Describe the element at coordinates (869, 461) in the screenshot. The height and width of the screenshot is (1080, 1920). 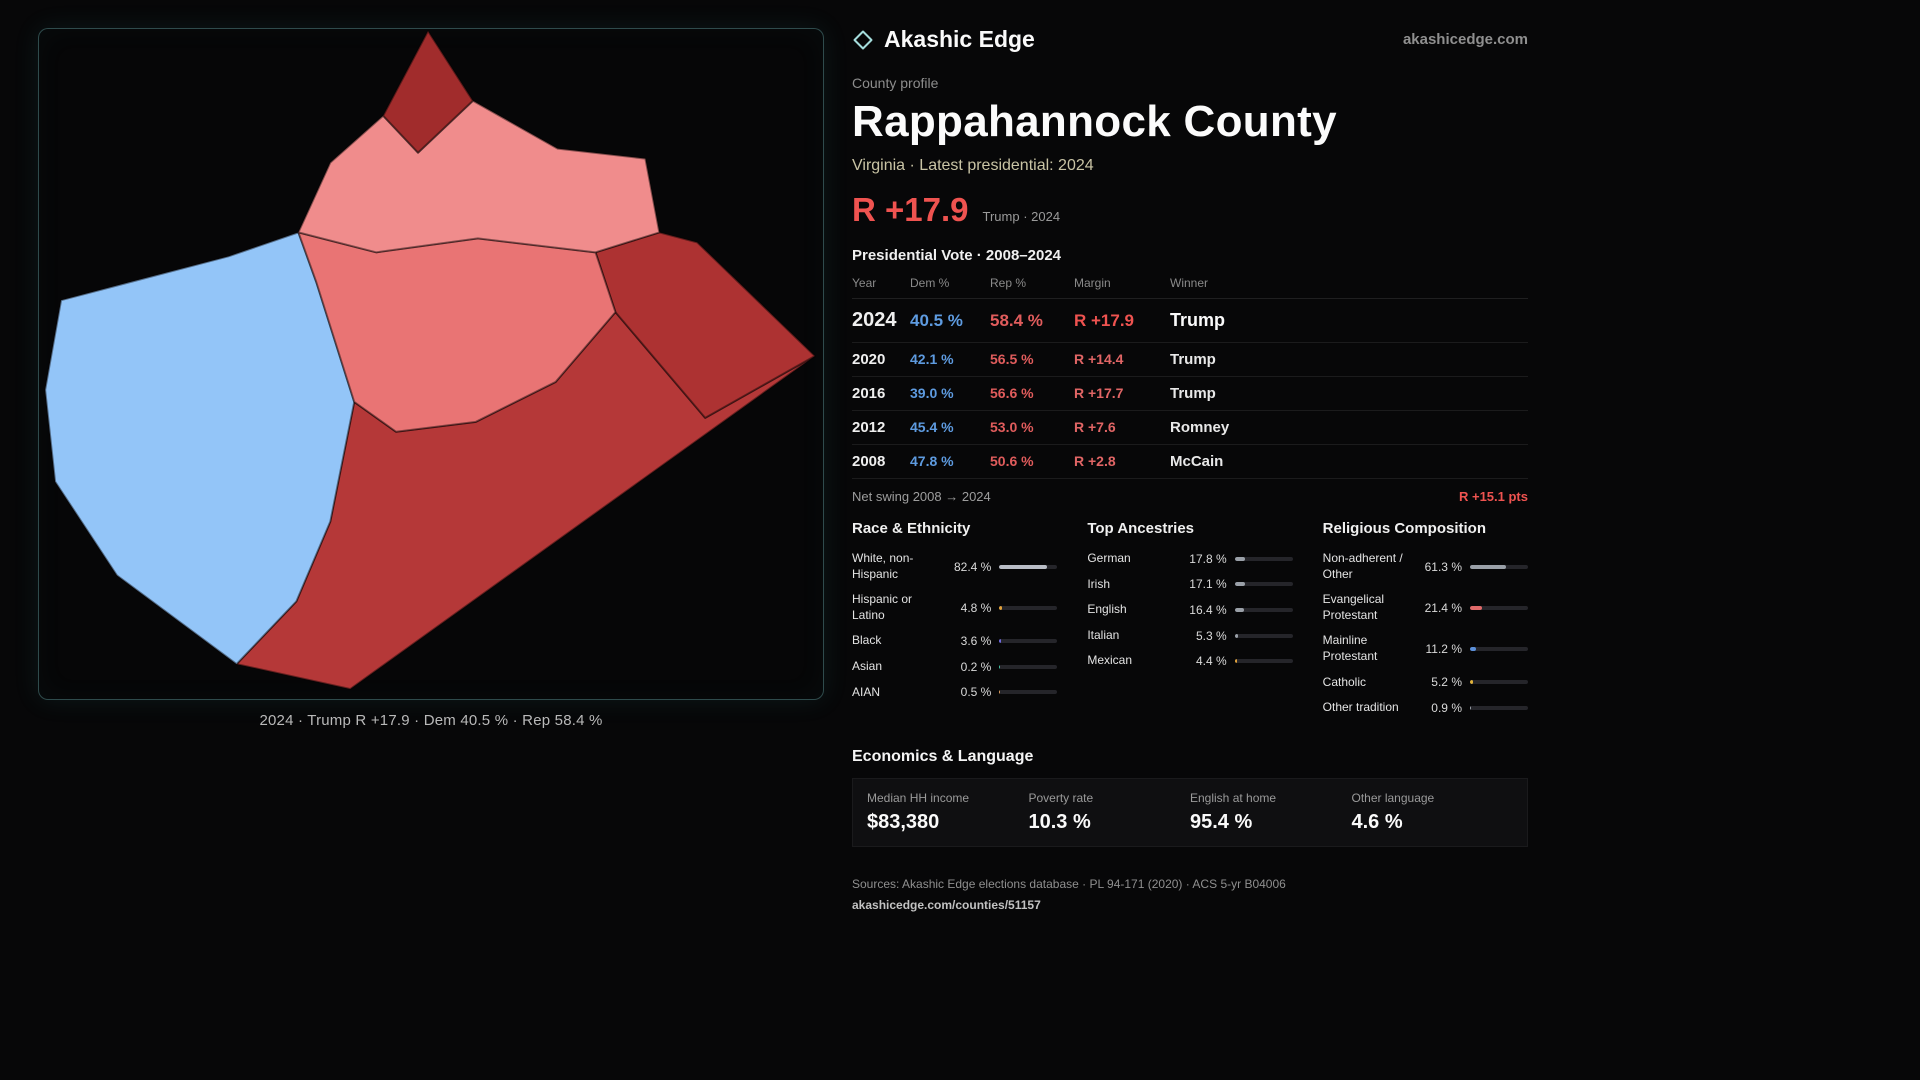
I see `vote-year: 2008` at that location.